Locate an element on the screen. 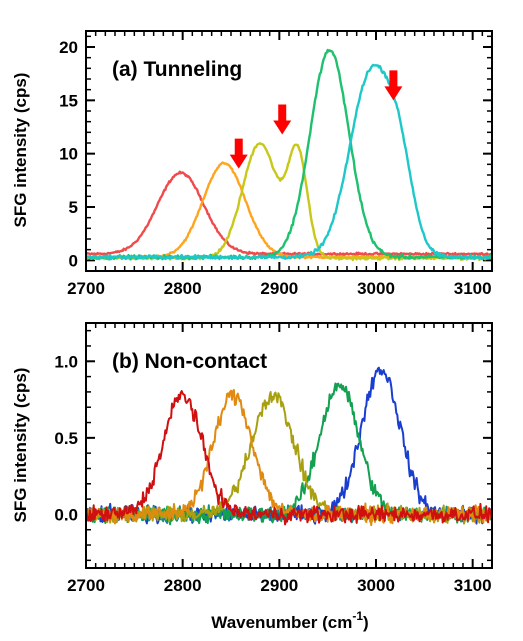 This screenshot has height=641, width=523. y-tick-label-b: 1.0 is located at coordinates (66, 361).